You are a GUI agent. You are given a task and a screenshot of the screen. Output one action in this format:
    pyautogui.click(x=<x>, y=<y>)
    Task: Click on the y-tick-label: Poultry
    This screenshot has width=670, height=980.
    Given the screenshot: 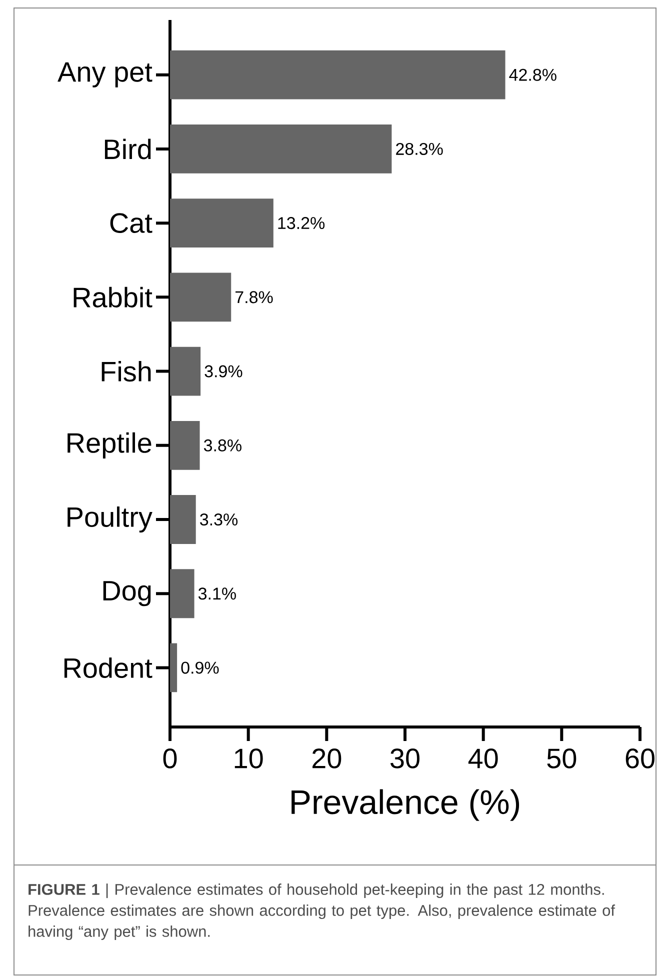 What is the action you would take?
    pyautogui.click(x=110, y=519)
    